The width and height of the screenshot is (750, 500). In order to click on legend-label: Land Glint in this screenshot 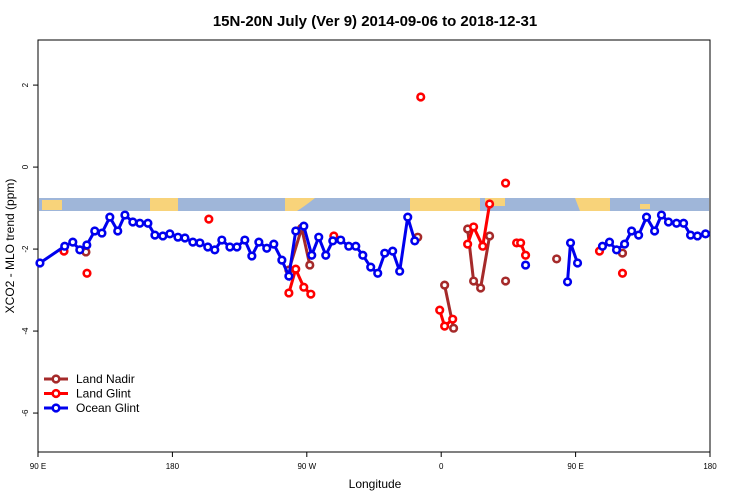, I will do `click(103, 394)`.